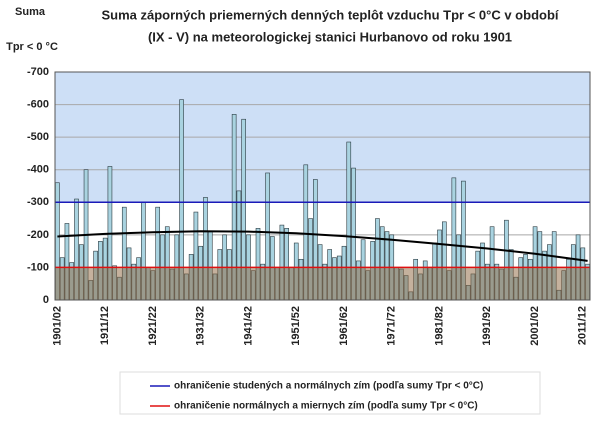 The height and width of the screenshot is (431, 602). What do you see at coordinates (535, 326) in the screenshot?
I see `x-tick-label: 2001/02` at bounding box center [535, 326].